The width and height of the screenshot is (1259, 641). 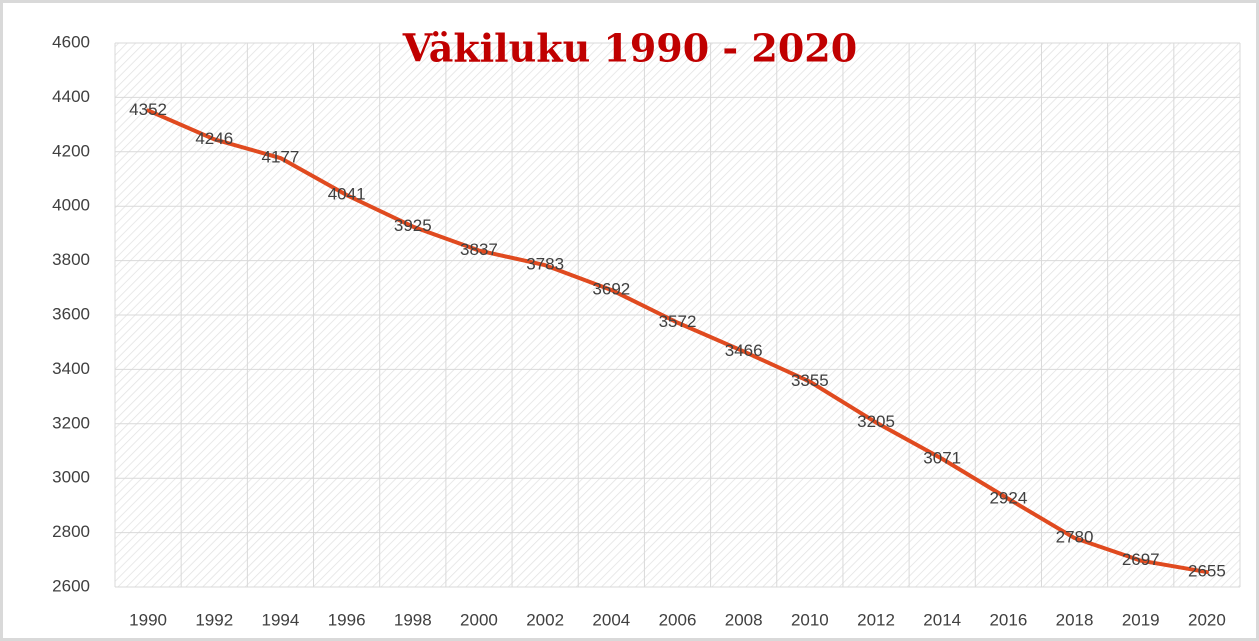 What do you see at coordinates (71, 422) in the screenshot?
I see `y-tick-label: 3200` at bounding box center [71, 422].